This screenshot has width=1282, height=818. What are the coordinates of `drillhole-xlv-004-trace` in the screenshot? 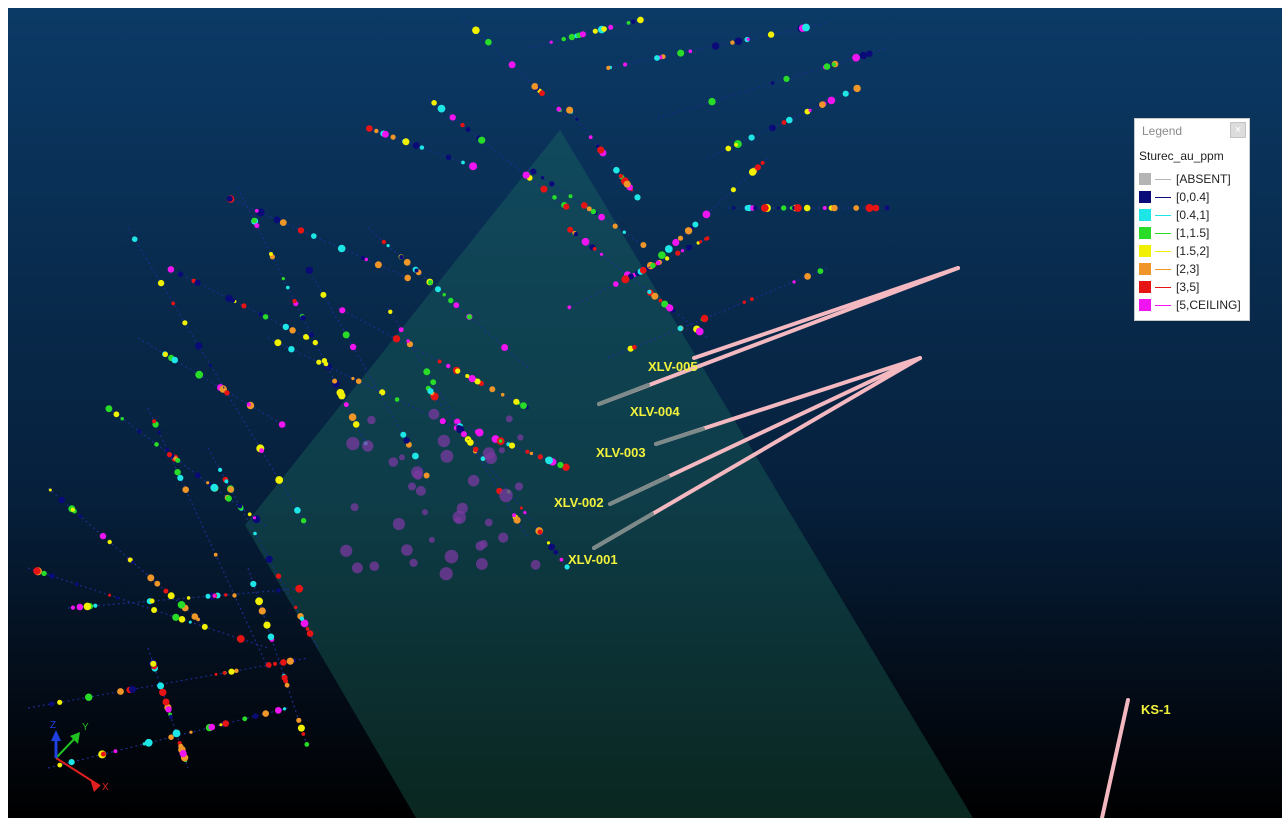 It's located at (778, 336).